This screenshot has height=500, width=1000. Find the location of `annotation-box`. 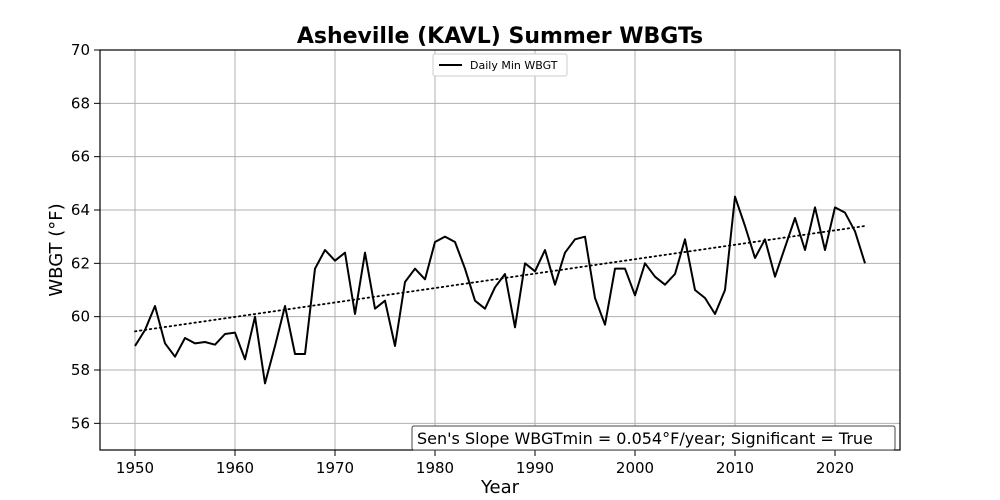

annotation-box is located at coordinates (653, 438).